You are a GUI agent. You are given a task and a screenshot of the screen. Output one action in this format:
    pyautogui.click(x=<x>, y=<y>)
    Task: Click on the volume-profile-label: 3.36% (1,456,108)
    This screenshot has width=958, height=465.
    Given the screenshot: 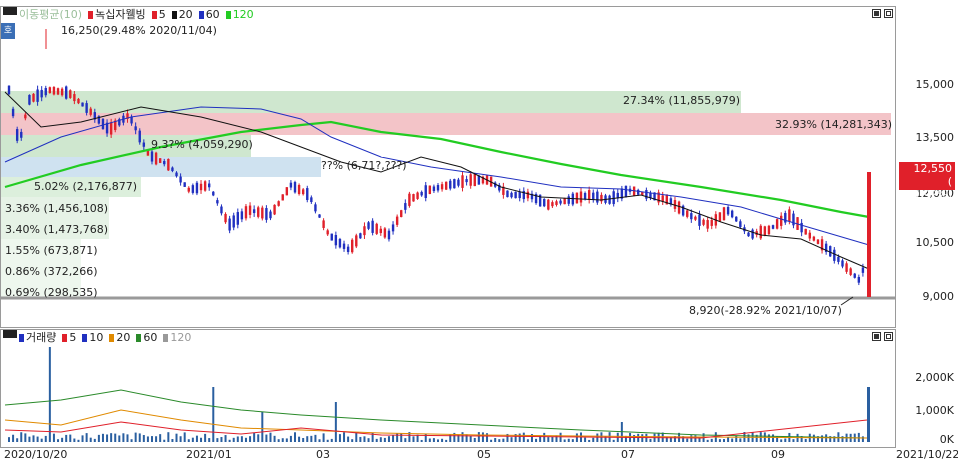 What is the action you would take?
    pyautogui.click(x=57, y=208)
    